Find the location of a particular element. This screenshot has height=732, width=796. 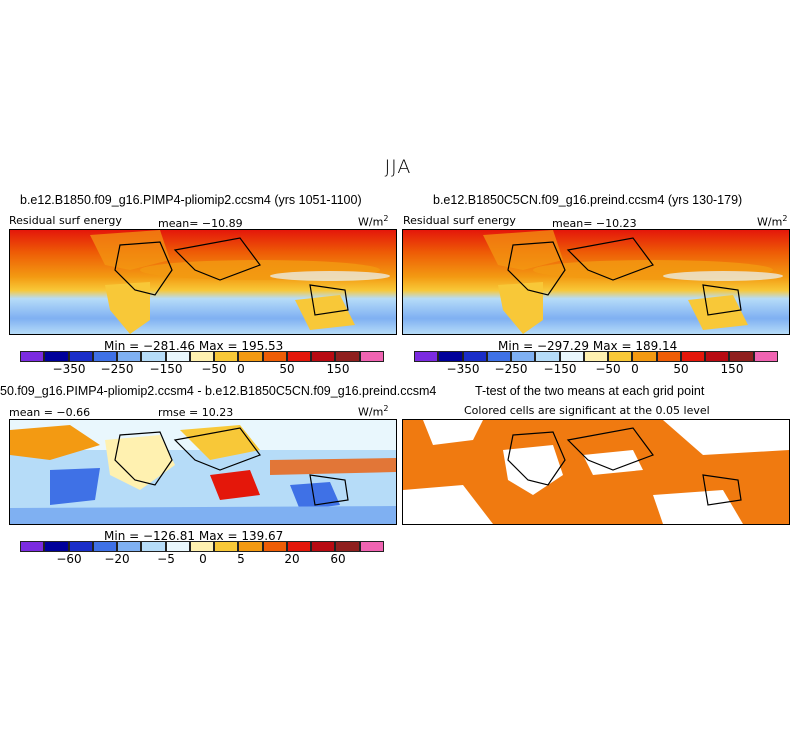

panel3-tick: −60 is located at coordinates (69, 559).